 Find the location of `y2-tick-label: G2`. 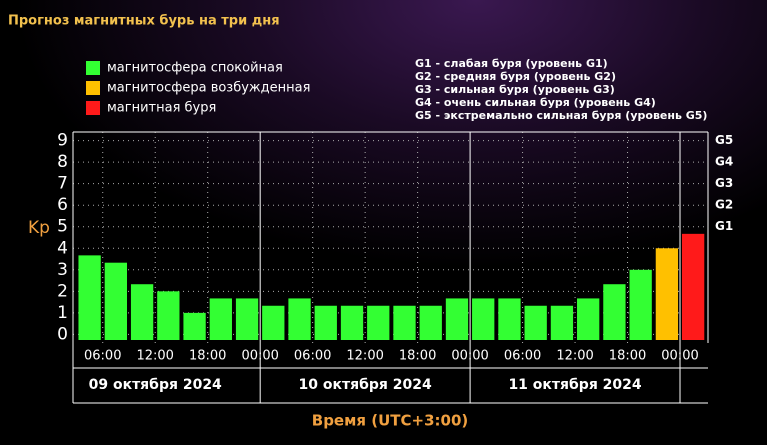

y2-tick-label: G2 is located at coordinates (724, 205).